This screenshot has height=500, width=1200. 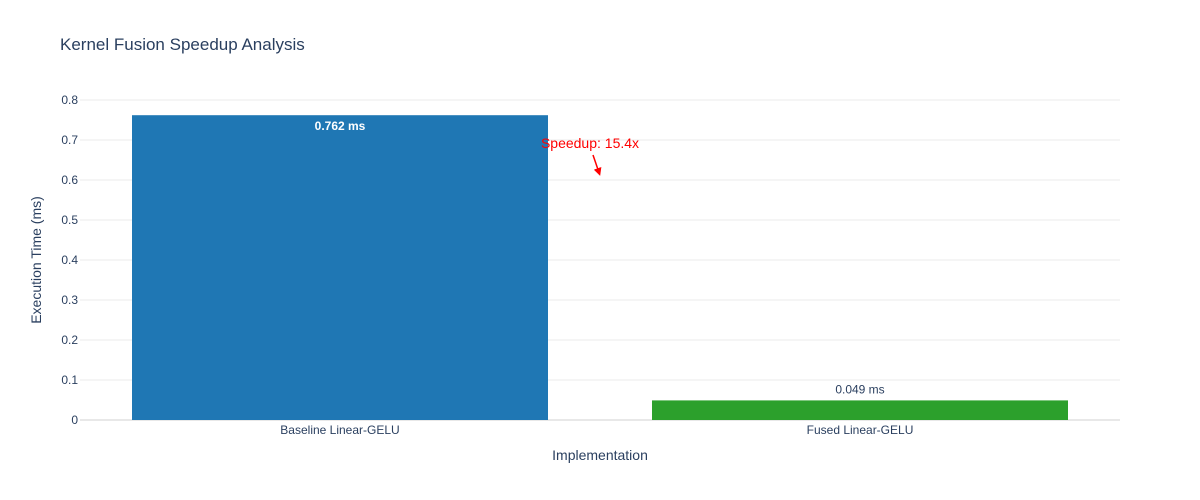 I want to click on y-axis-title: Execution Time (ms), so click(x=36, y=260).